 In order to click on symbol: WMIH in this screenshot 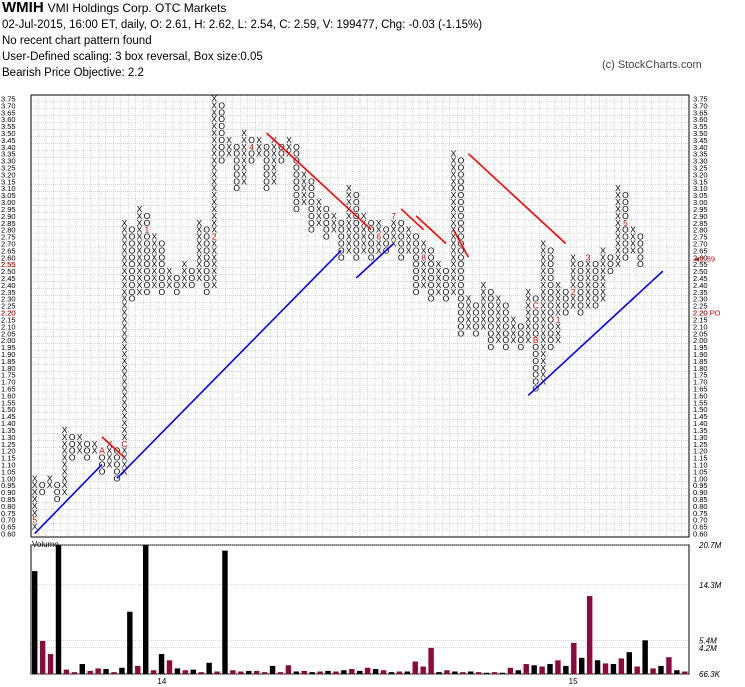, I will do `click(23, 8)`.